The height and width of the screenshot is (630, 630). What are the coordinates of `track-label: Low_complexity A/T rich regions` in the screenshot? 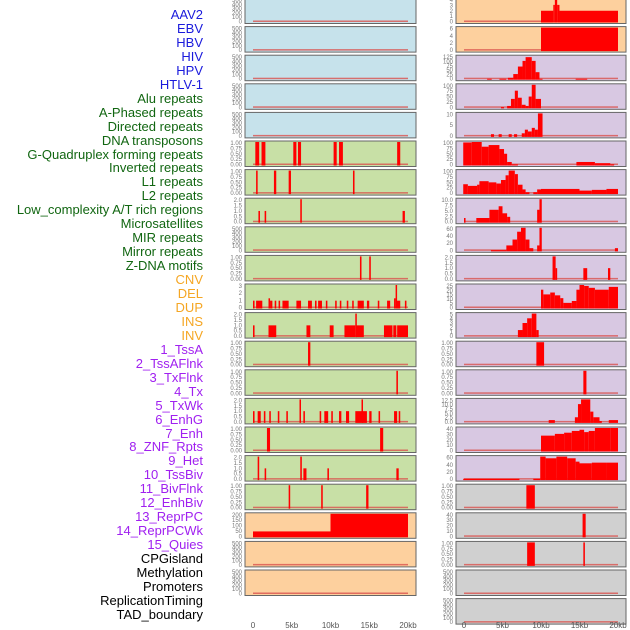 It's located at (109, 210).